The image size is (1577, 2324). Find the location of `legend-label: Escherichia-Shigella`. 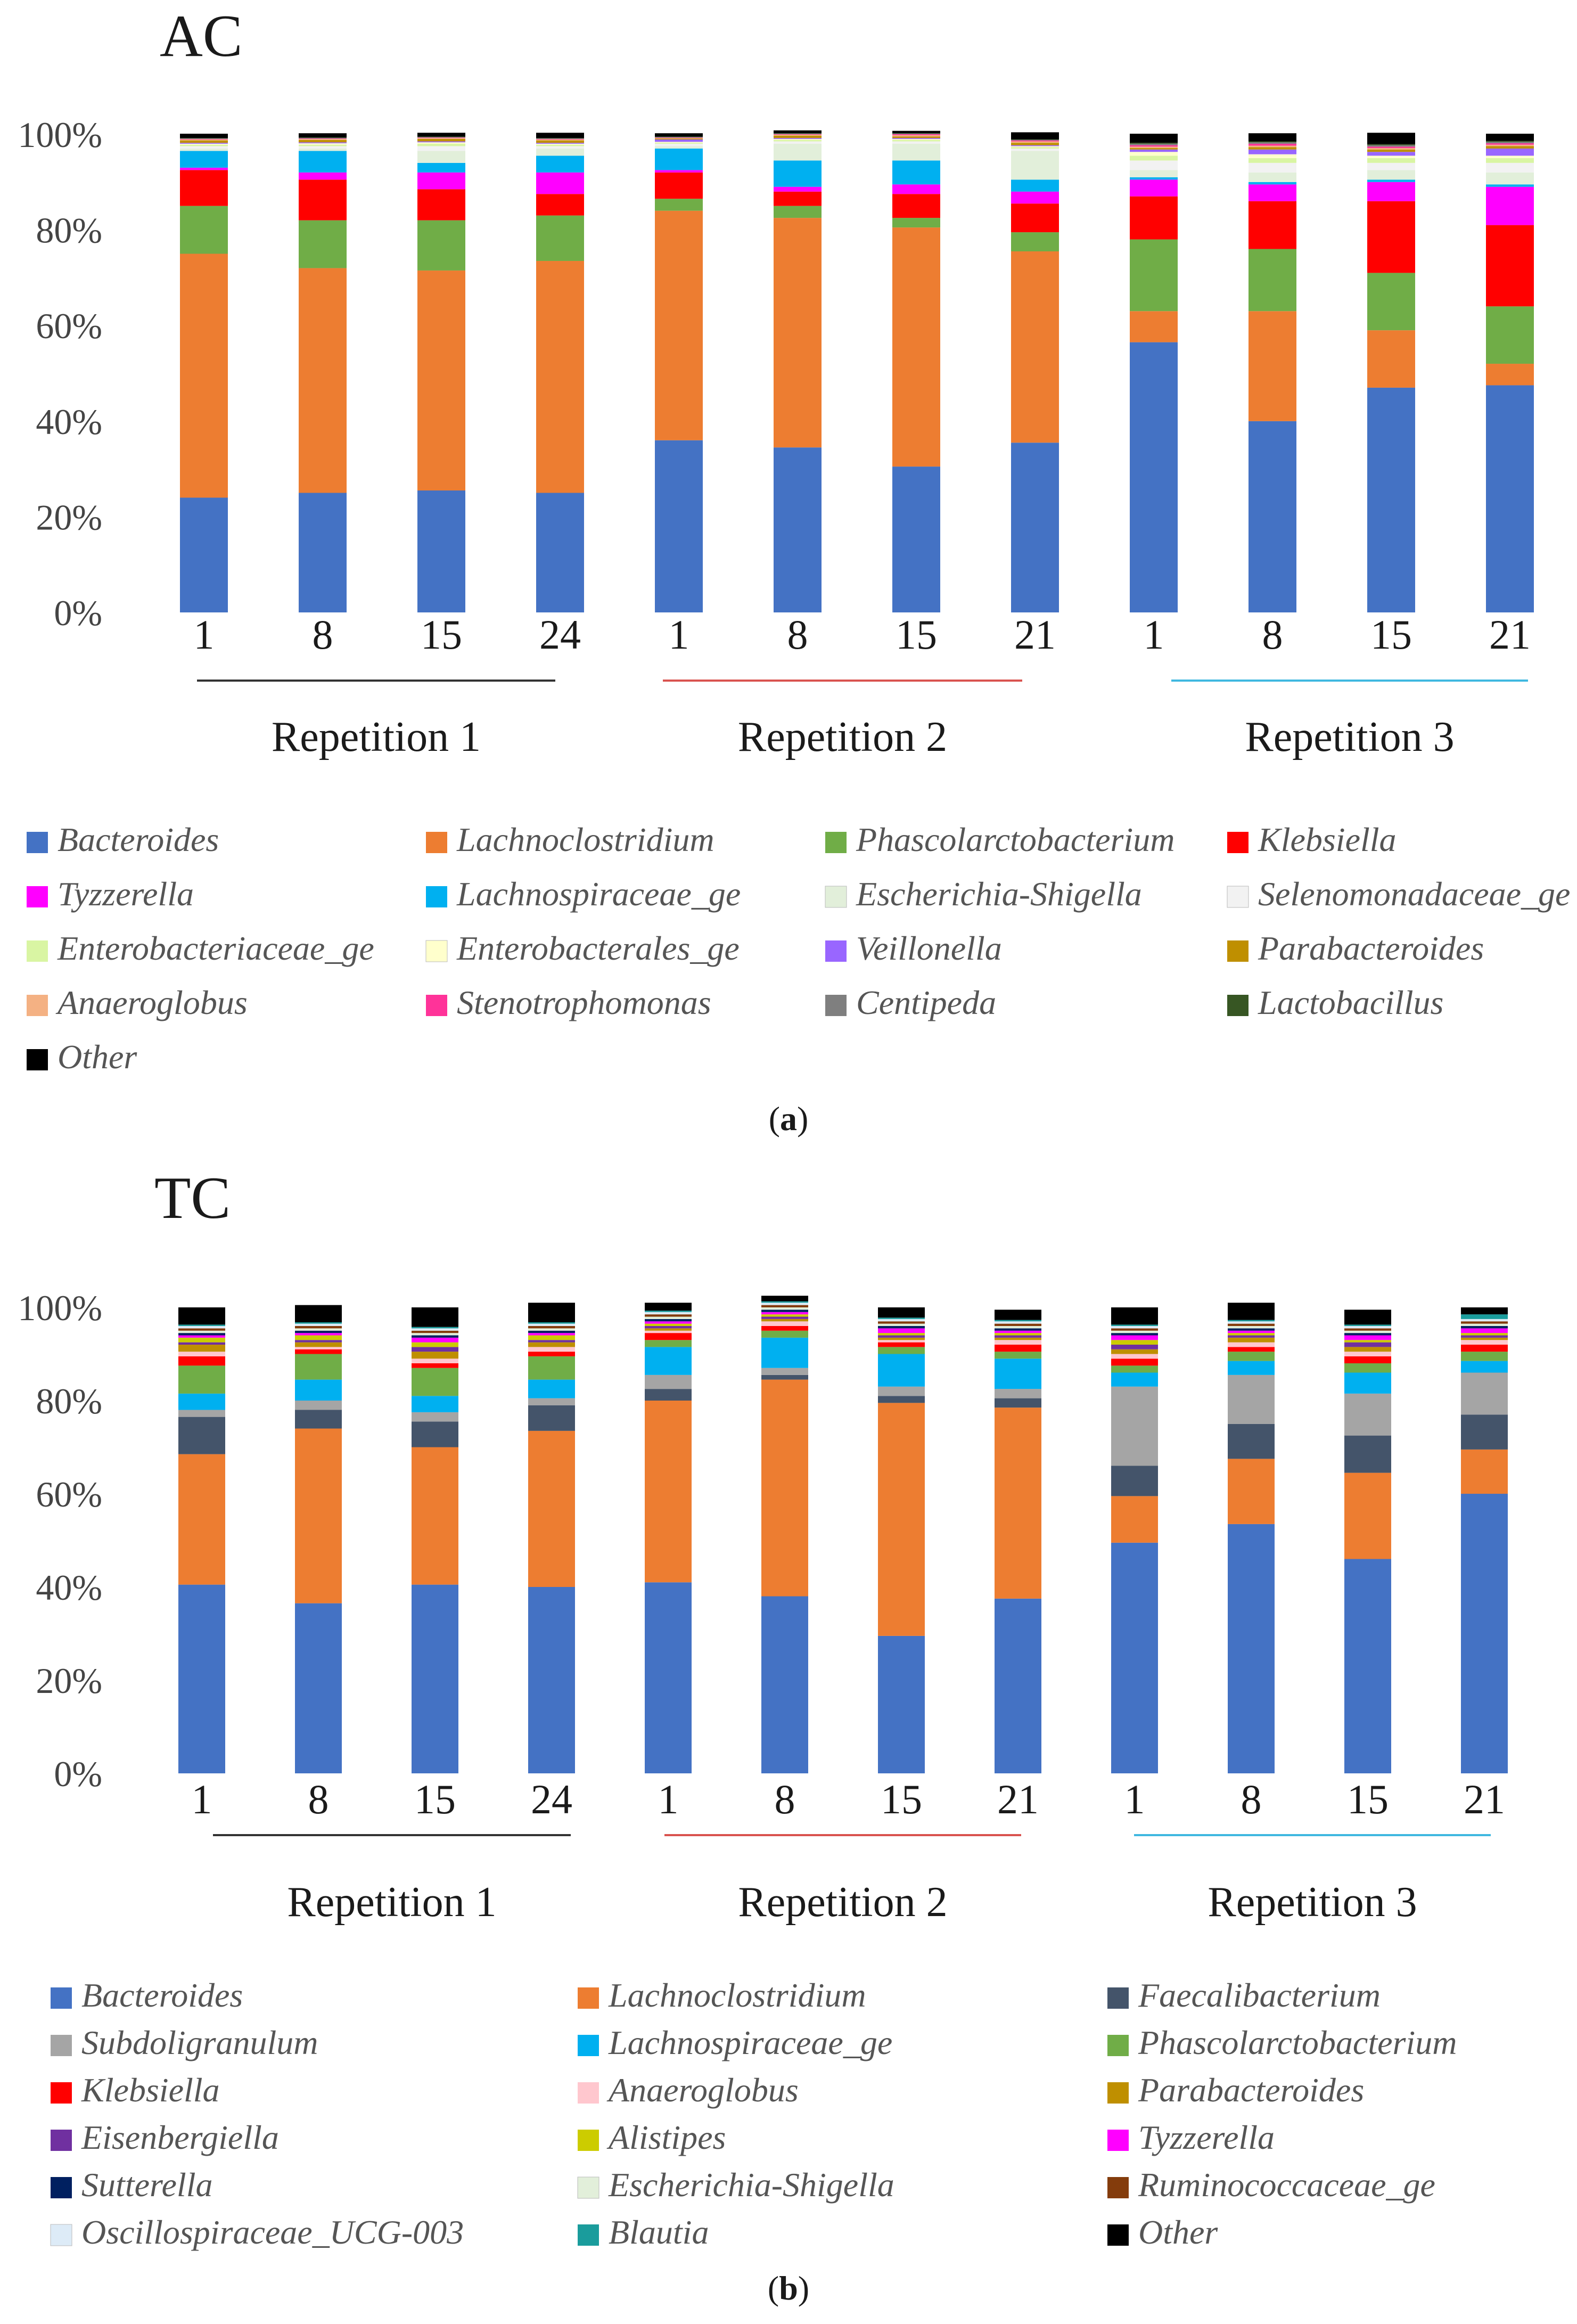

legend-label: Escherichia-Shigella is located at coordinates (999, 894).